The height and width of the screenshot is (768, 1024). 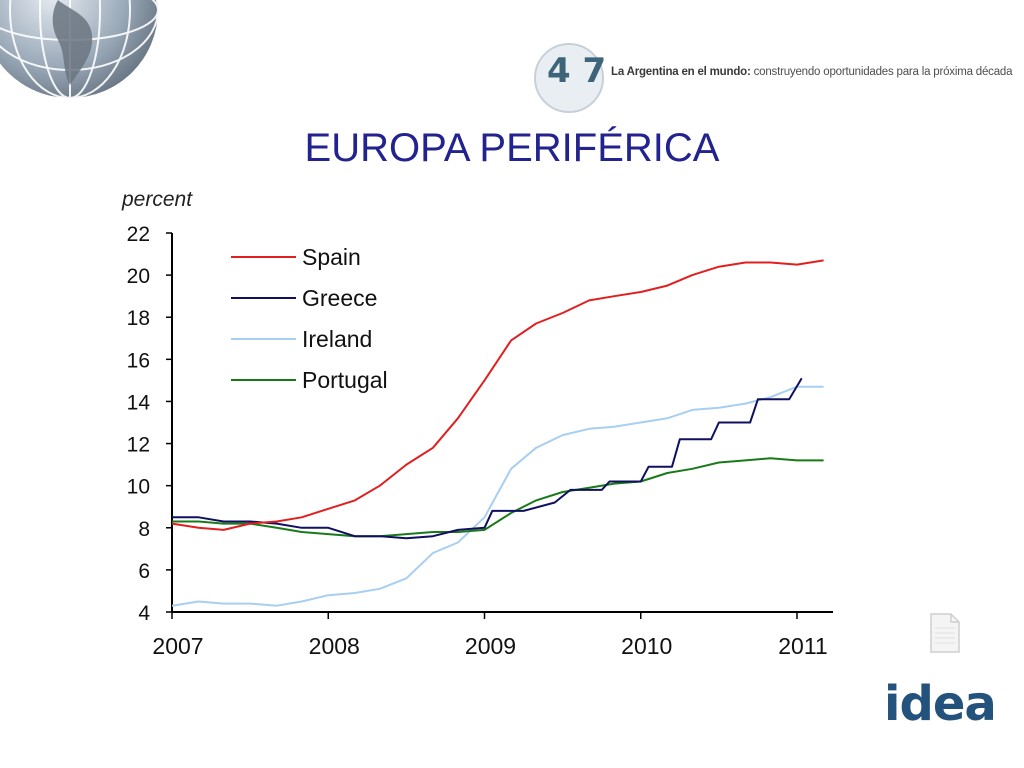 What do you see at coordinates (79, 49) in the screenshot?
I see `globe-icon` at bounding box center [79, 49].